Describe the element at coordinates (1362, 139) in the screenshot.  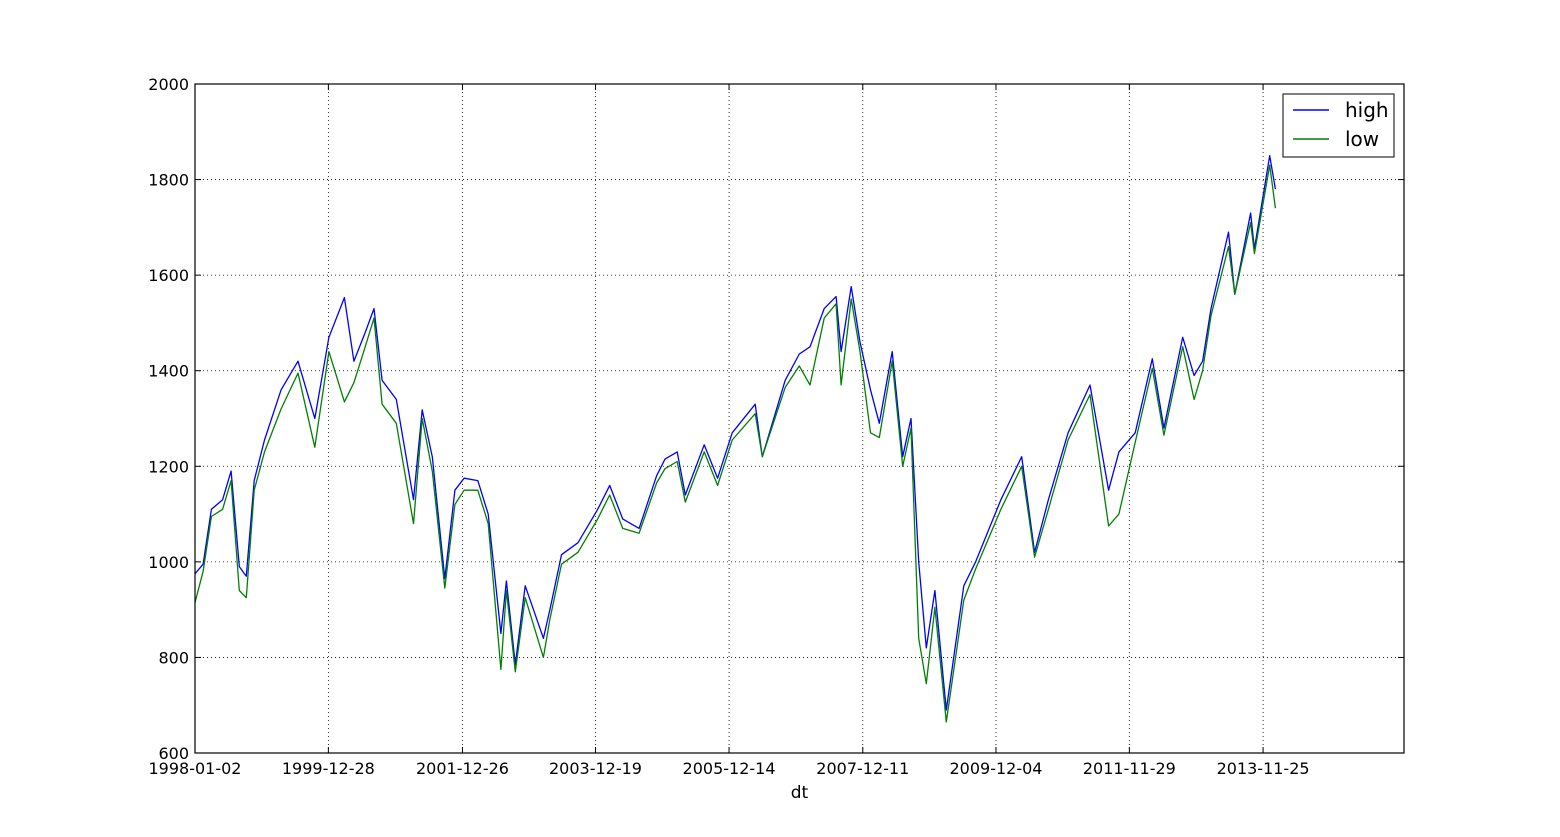
I see `legend-label-low: low` at that location.